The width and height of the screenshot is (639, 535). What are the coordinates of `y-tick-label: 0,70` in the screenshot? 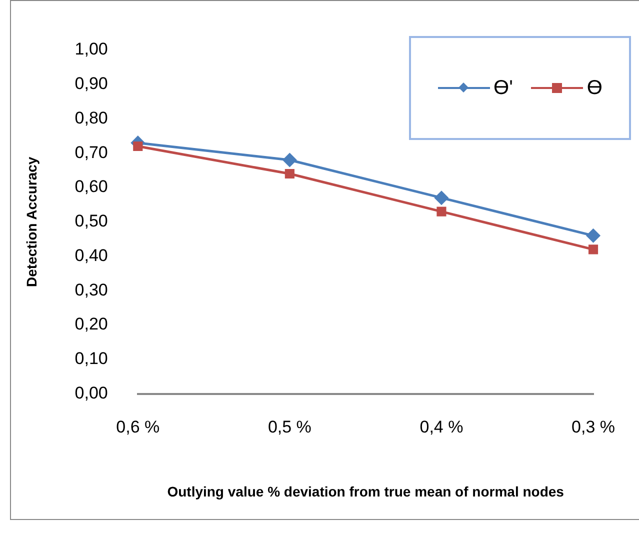 It's located at (91, 152).